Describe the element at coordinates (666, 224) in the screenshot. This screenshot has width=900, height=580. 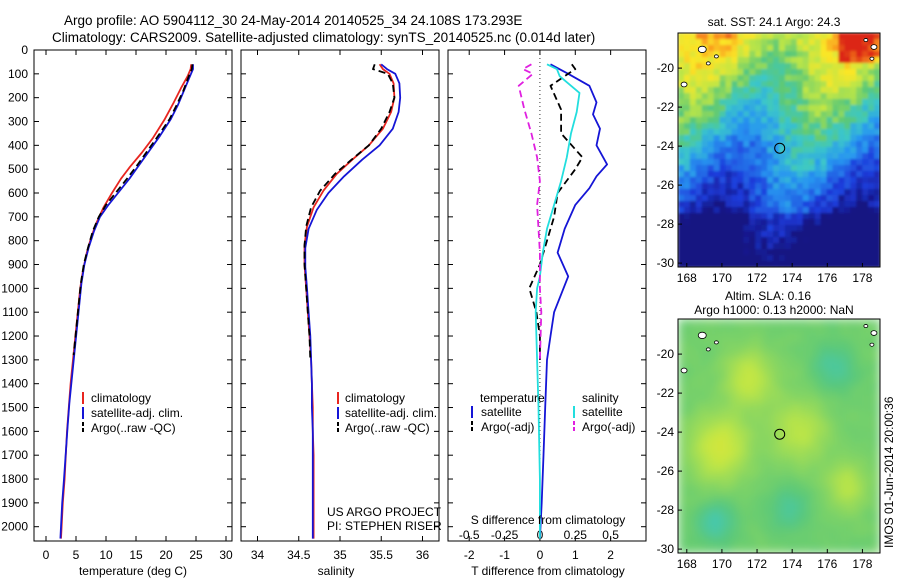
I see `map-y-tick-label: -28` at that location.